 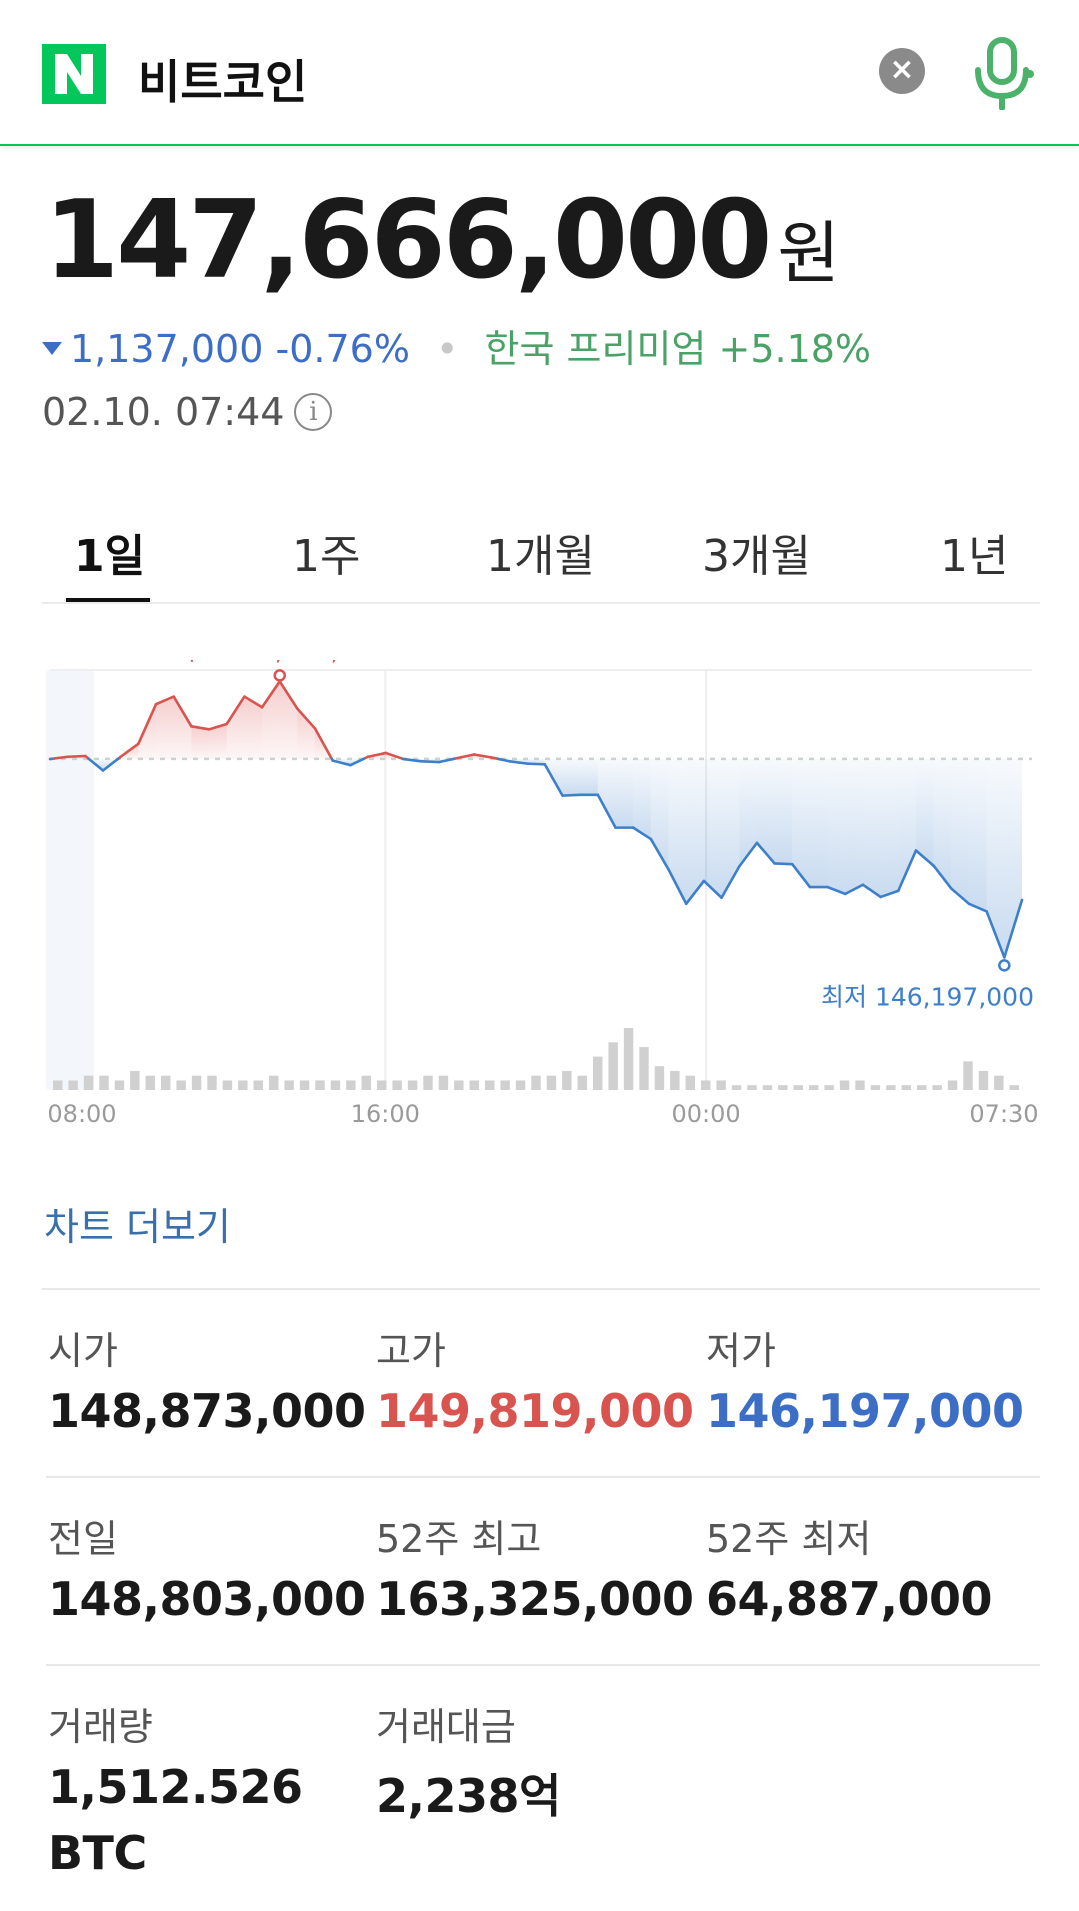 What do you see at coordinates (52, 348) in the screenshot?
I see `down-arrow-icon` at bounding box center [52, 348].